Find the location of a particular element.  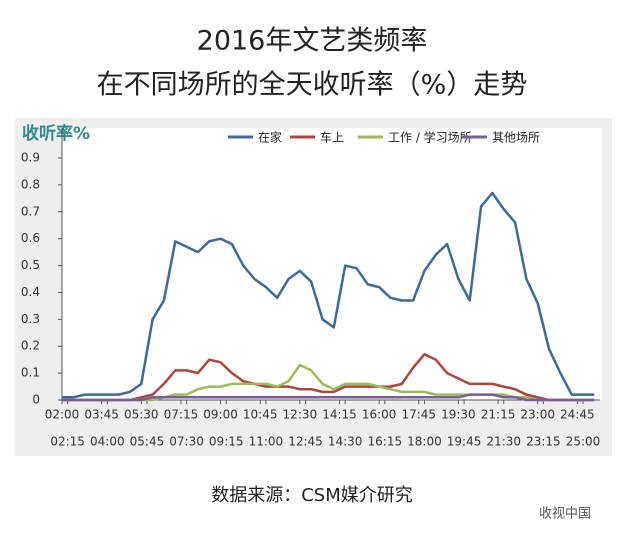

x-tick-label: 03:45 is located at coordinates (101, 415).